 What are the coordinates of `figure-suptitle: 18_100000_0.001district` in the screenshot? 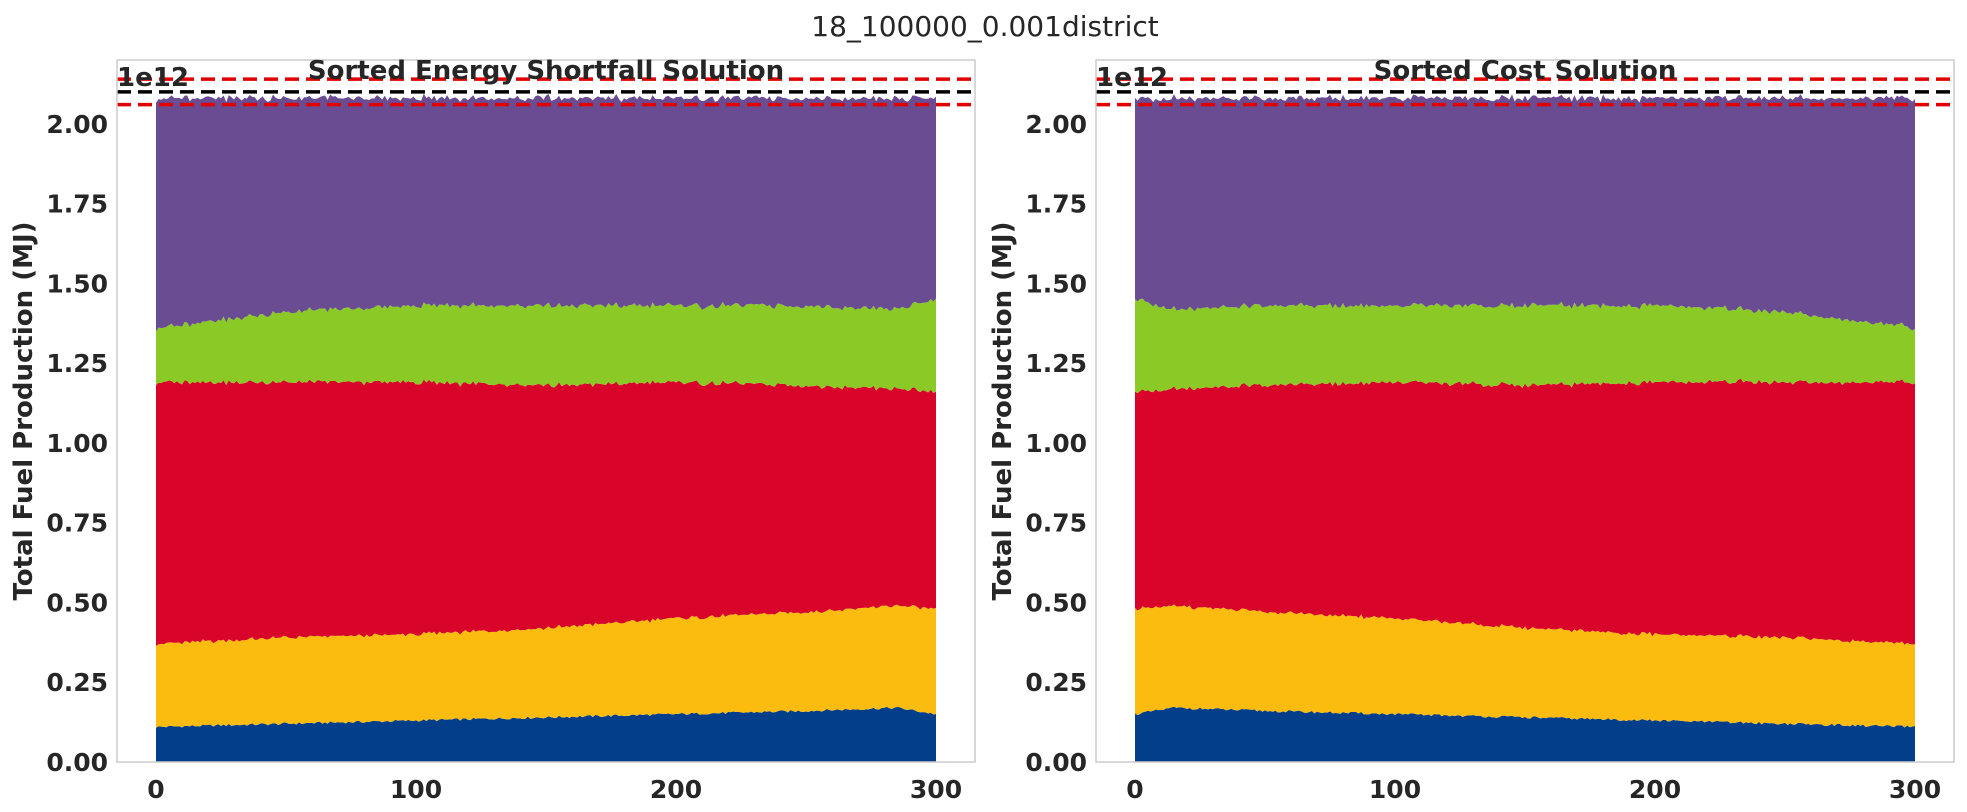 It's located at (984, 26).